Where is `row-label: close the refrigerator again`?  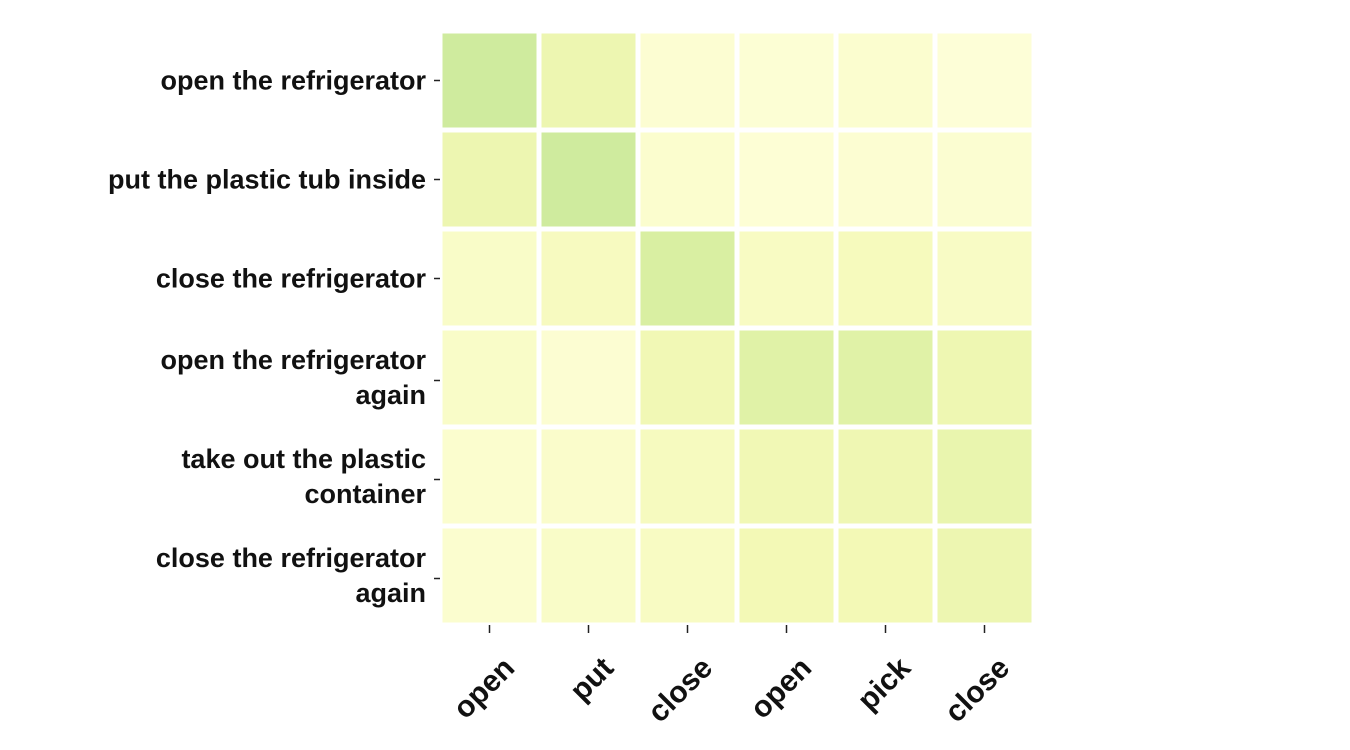
row-label: close the refrigerator again is located at coordinates (291, 575).